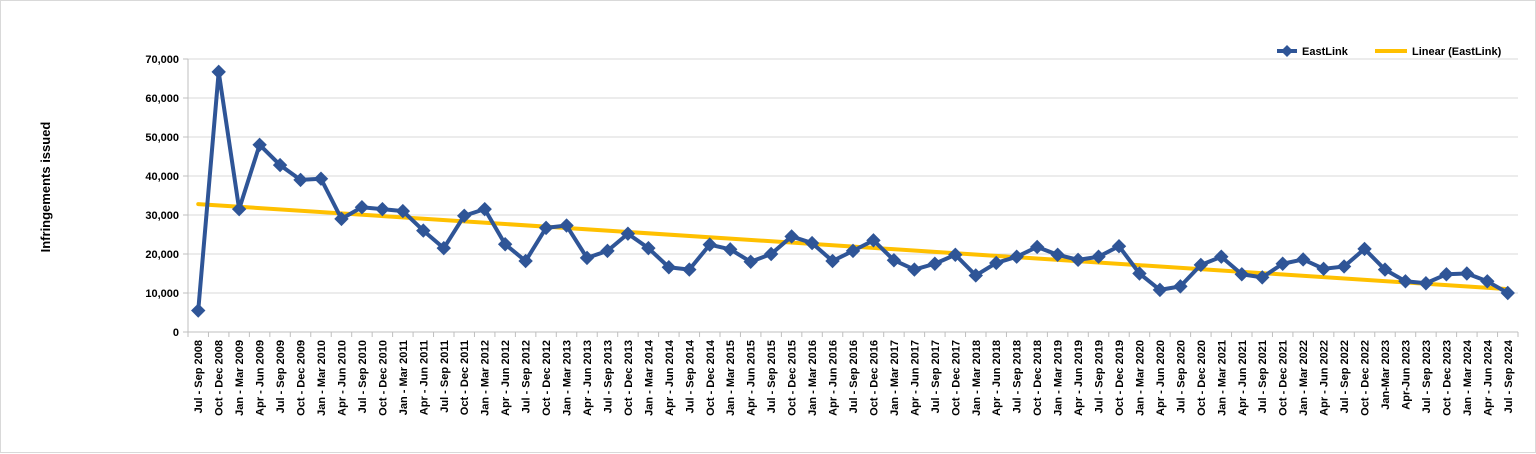 The image size is (1536, 454). I want to click on legend-swatch-marker, so click(1287, 51).